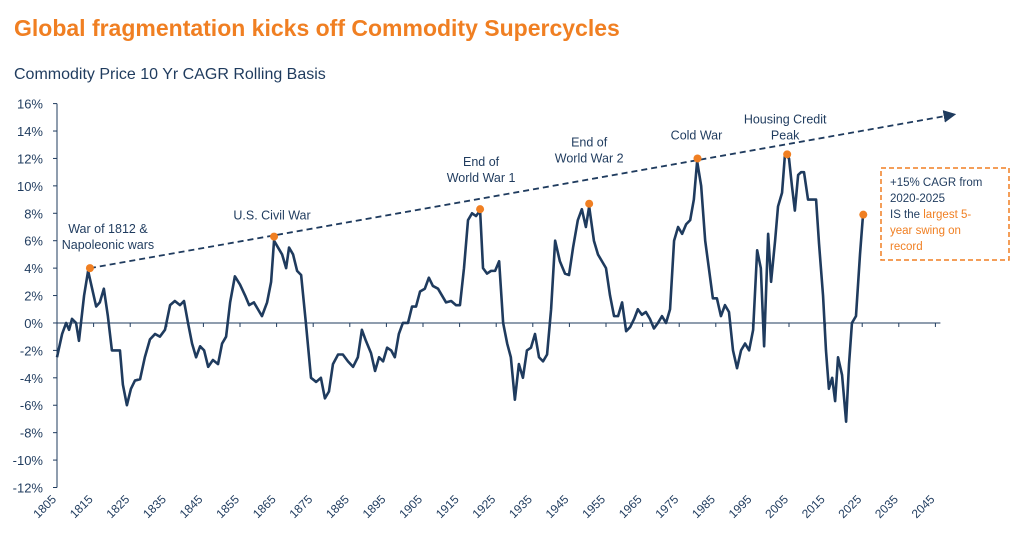 The image size is (1024, 541). Describe the element at coordinates (28, 488) in the screenshot. I see `y-tick-label: -12%` at that location.